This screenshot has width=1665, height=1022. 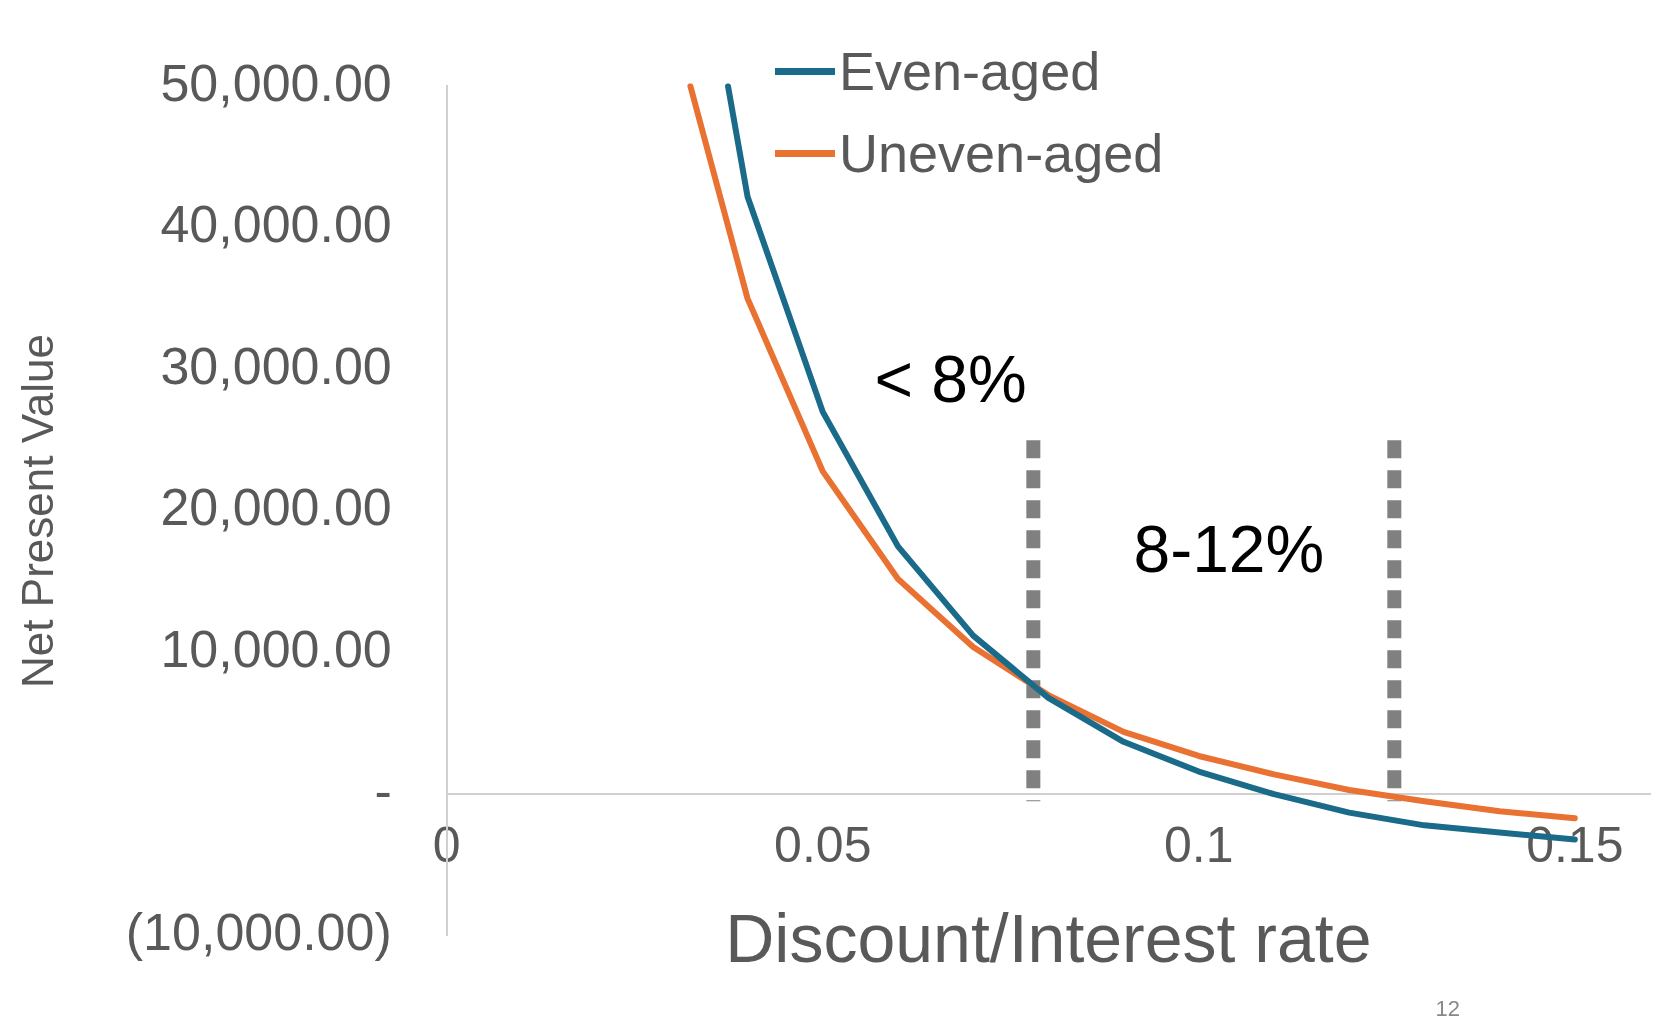 I want to click on y-tick-label: 10,000.00, so click(x=276, y=648).